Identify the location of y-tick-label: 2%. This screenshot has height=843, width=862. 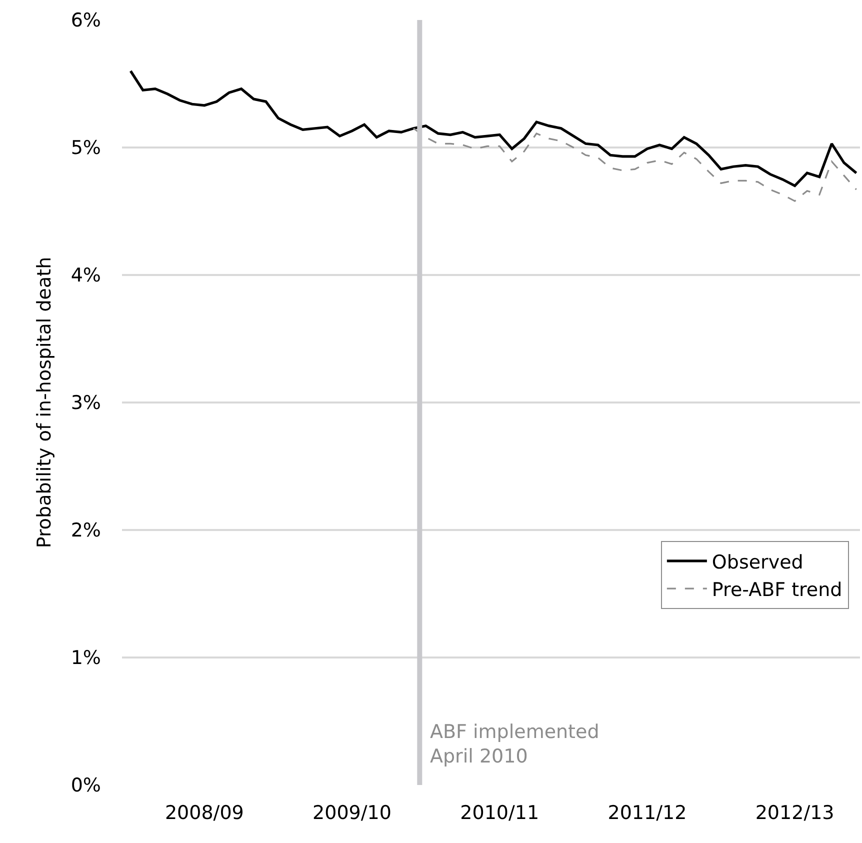
(85, 531).